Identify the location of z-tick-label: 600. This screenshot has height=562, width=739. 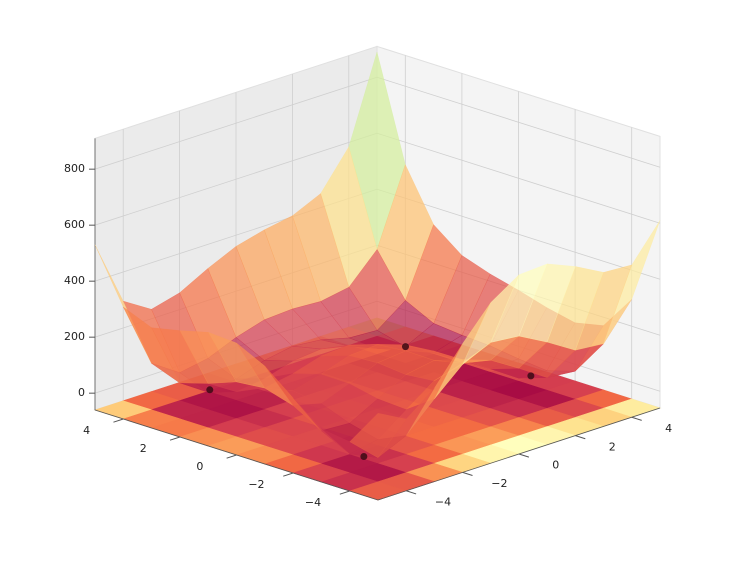
(74, 224).